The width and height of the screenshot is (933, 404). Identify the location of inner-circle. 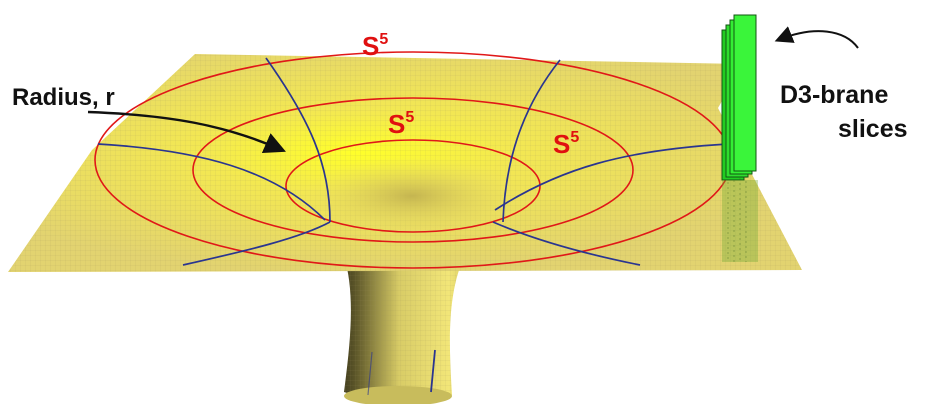
(413, 186).